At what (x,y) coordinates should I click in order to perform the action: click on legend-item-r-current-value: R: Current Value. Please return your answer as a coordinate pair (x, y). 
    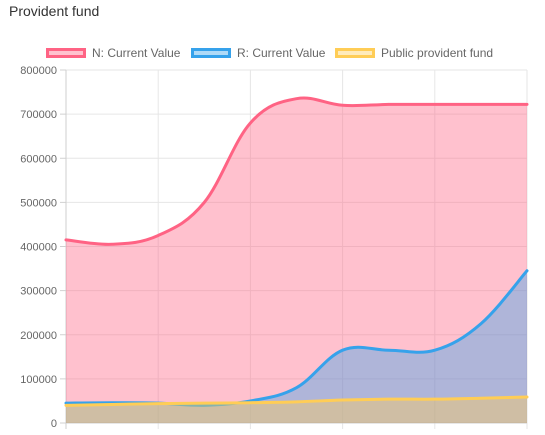
    Looking at the image, I should click on (258, 53).